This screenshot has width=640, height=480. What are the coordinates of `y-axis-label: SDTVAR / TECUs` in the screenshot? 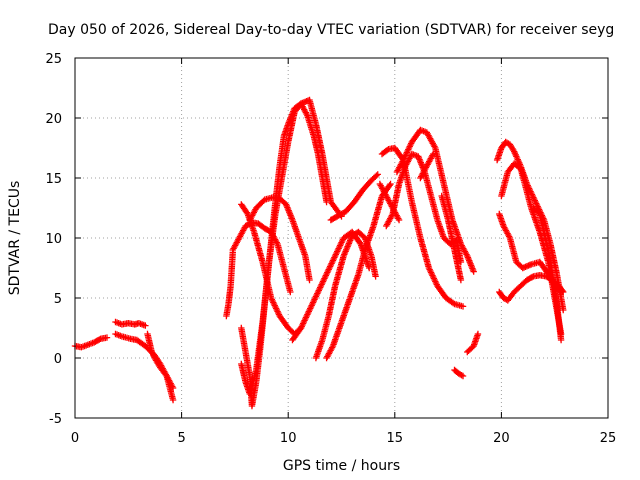 It's located at (15, 238).